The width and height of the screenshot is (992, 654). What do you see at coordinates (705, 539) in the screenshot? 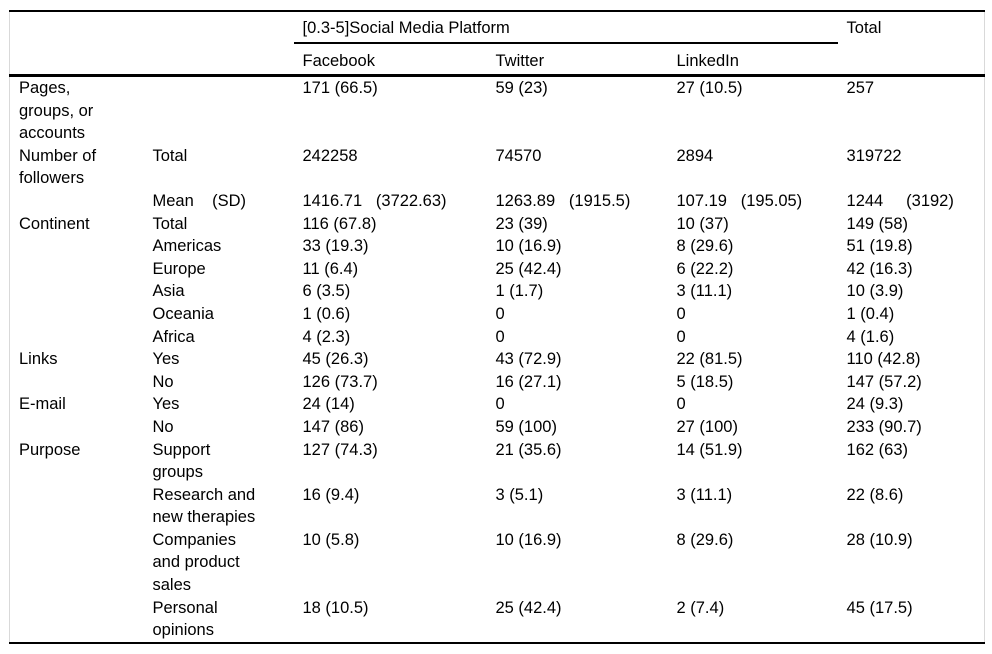
I see `linkedin-value-cell: 8 (29.6)` at bounding box center [705, 539].